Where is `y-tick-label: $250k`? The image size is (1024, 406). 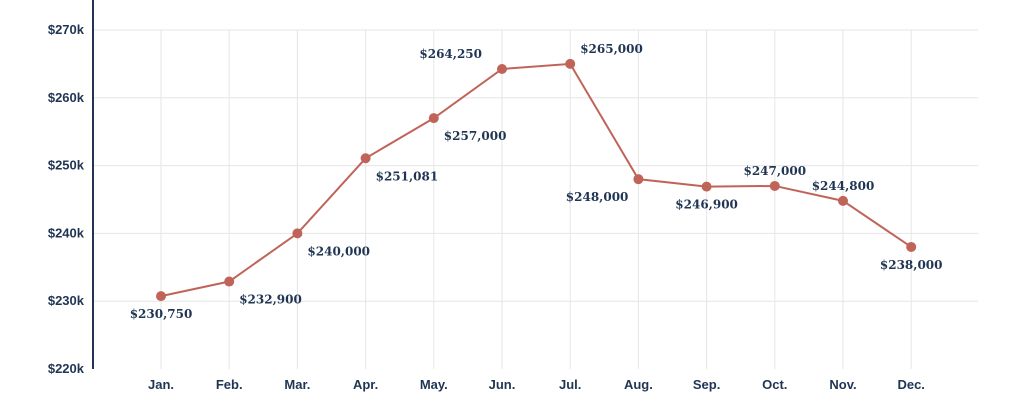
y-tick-label: $250k is located at coordinates (66, 165).